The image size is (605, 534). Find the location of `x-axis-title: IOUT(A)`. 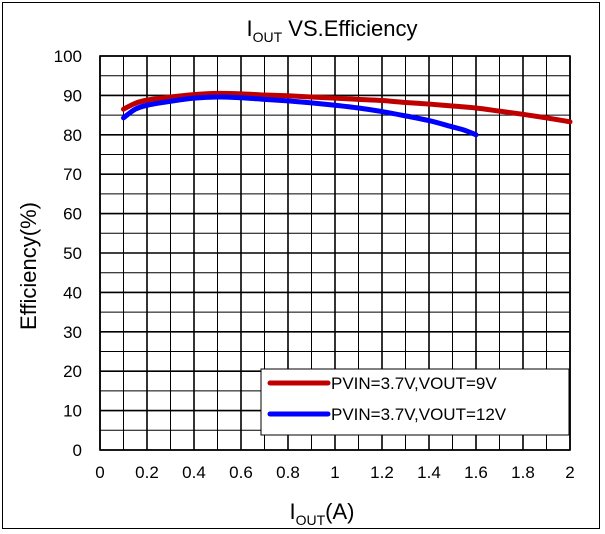

x-axis-title: IOUT(A) is located at coordinates (321, 513).